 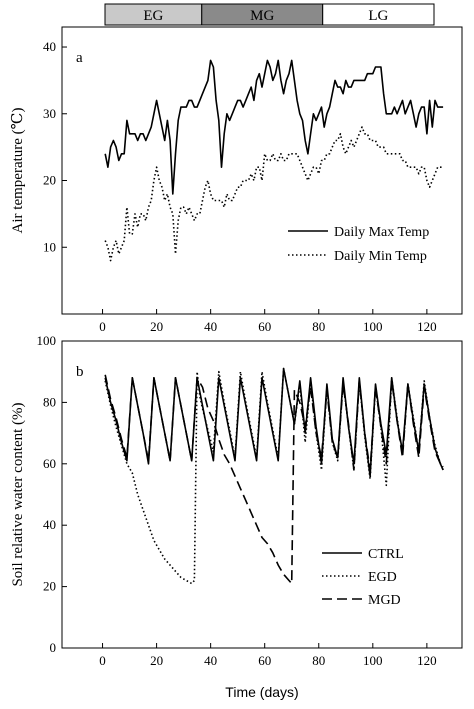 What do you see at coordinates (274, 194) in the screenshot?
I see `series-line-daily-min-temp` at bounding box center [274, 194].